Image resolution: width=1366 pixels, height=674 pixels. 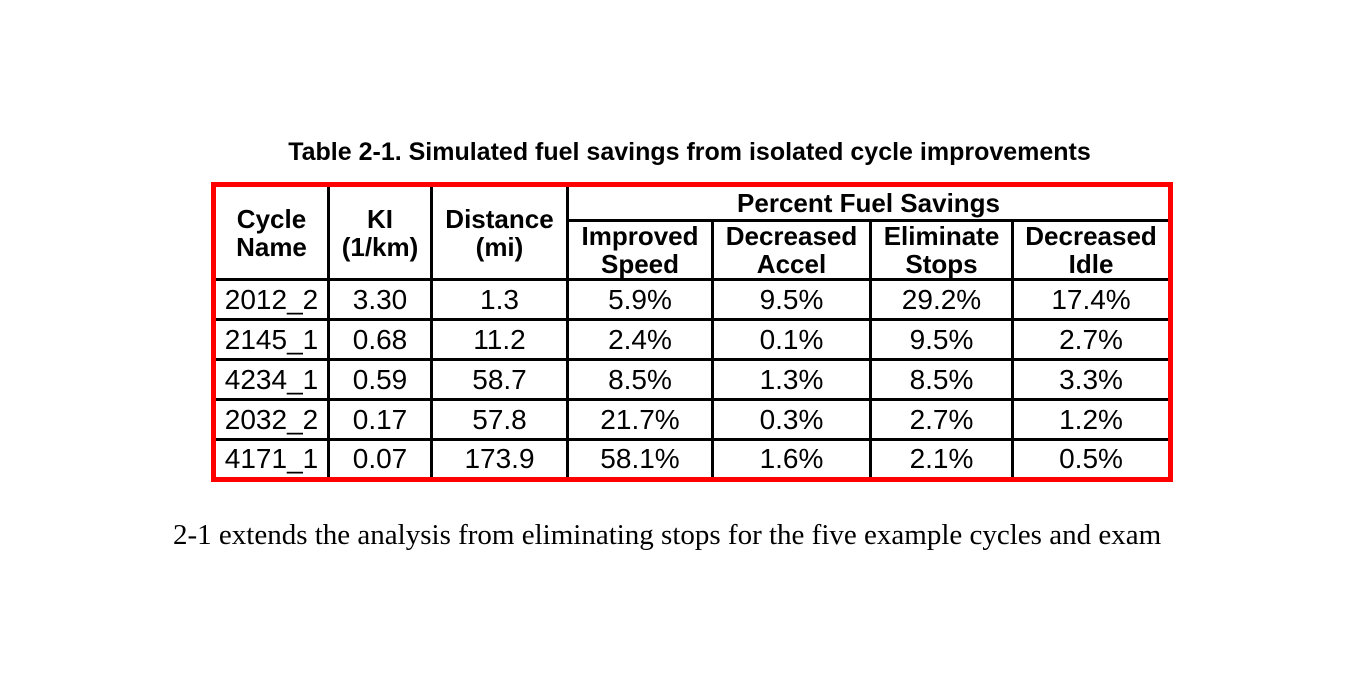 I want to click on cell-ki: 3.30, so click(x=380, y=299).